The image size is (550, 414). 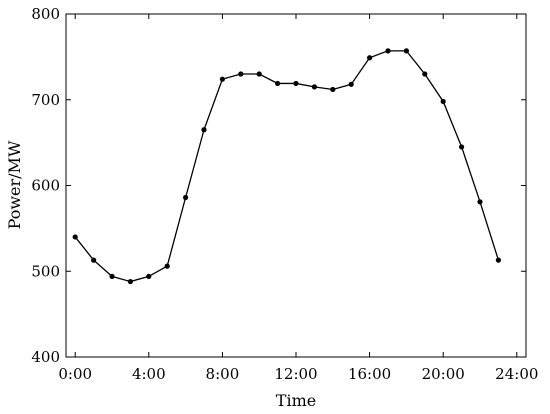 I want to click on x-tick-label: 0:00, so click(x=75, y=374).